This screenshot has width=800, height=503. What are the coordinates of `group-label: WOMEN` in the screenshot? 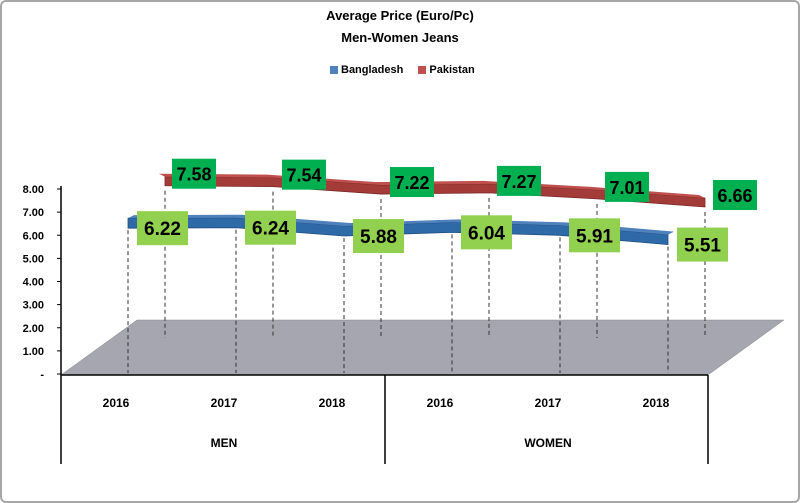 It's located at (547, 443).